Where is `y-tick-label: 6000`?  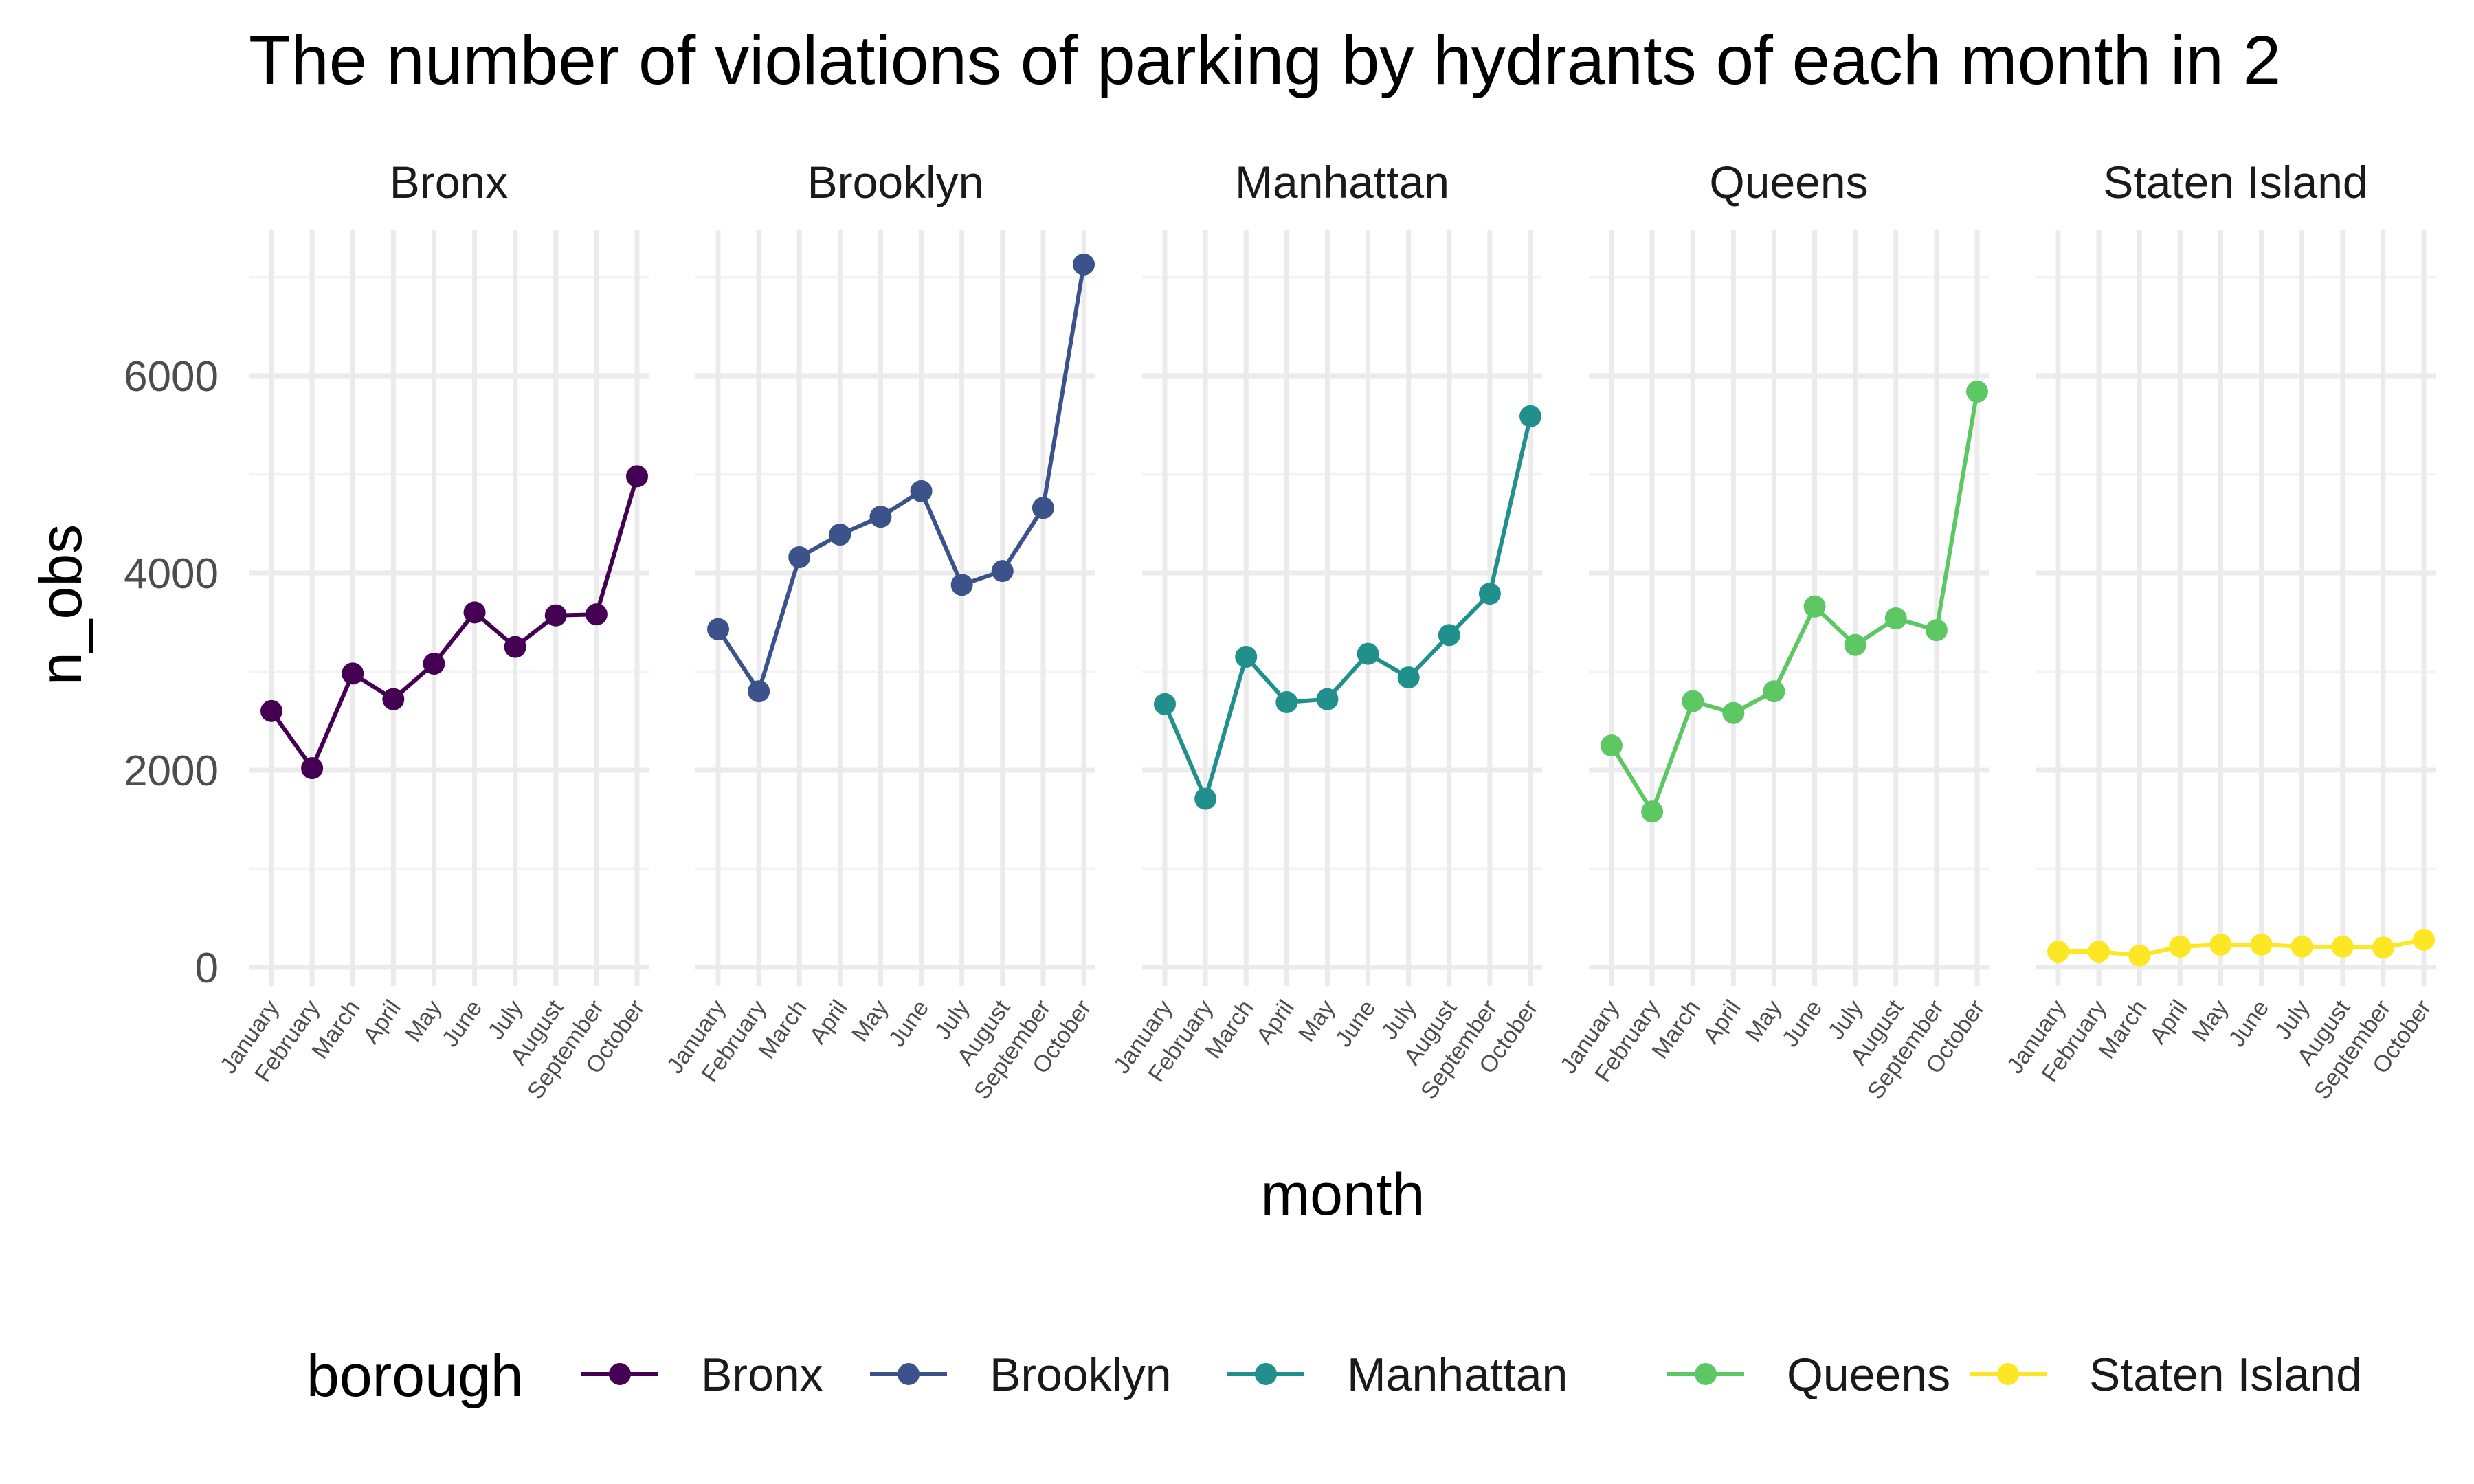 y-tick-label: 6000 is located at coordinates (171, 377).